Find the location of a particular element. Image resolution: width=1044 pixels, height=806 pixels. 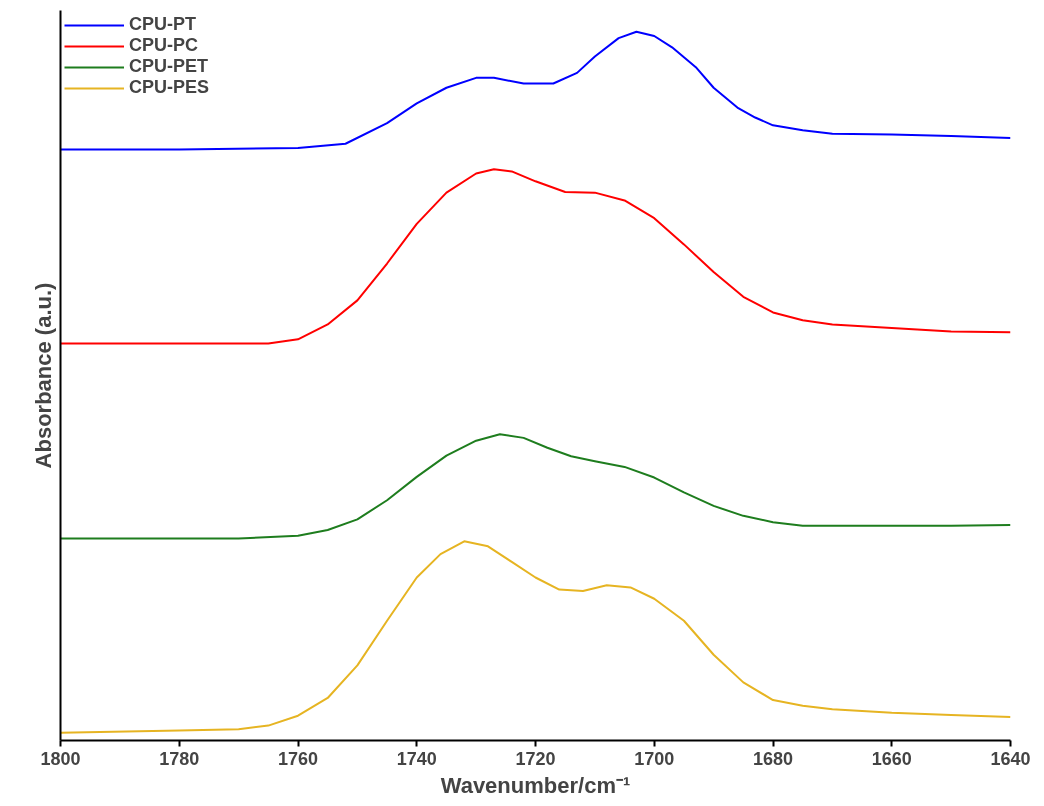

x-tick-label: 1780 is located at coordinates (179, 758).